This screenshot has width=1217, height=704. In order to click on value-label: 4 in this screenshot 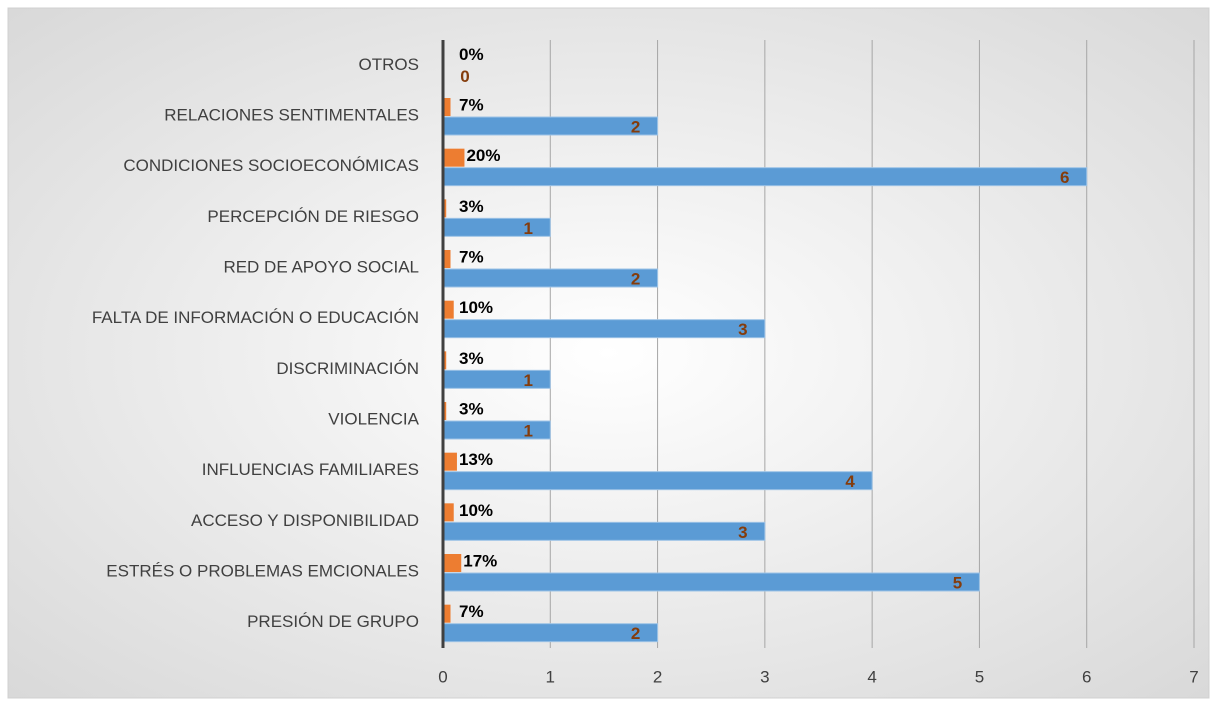, I will do `click(850, 481)`.